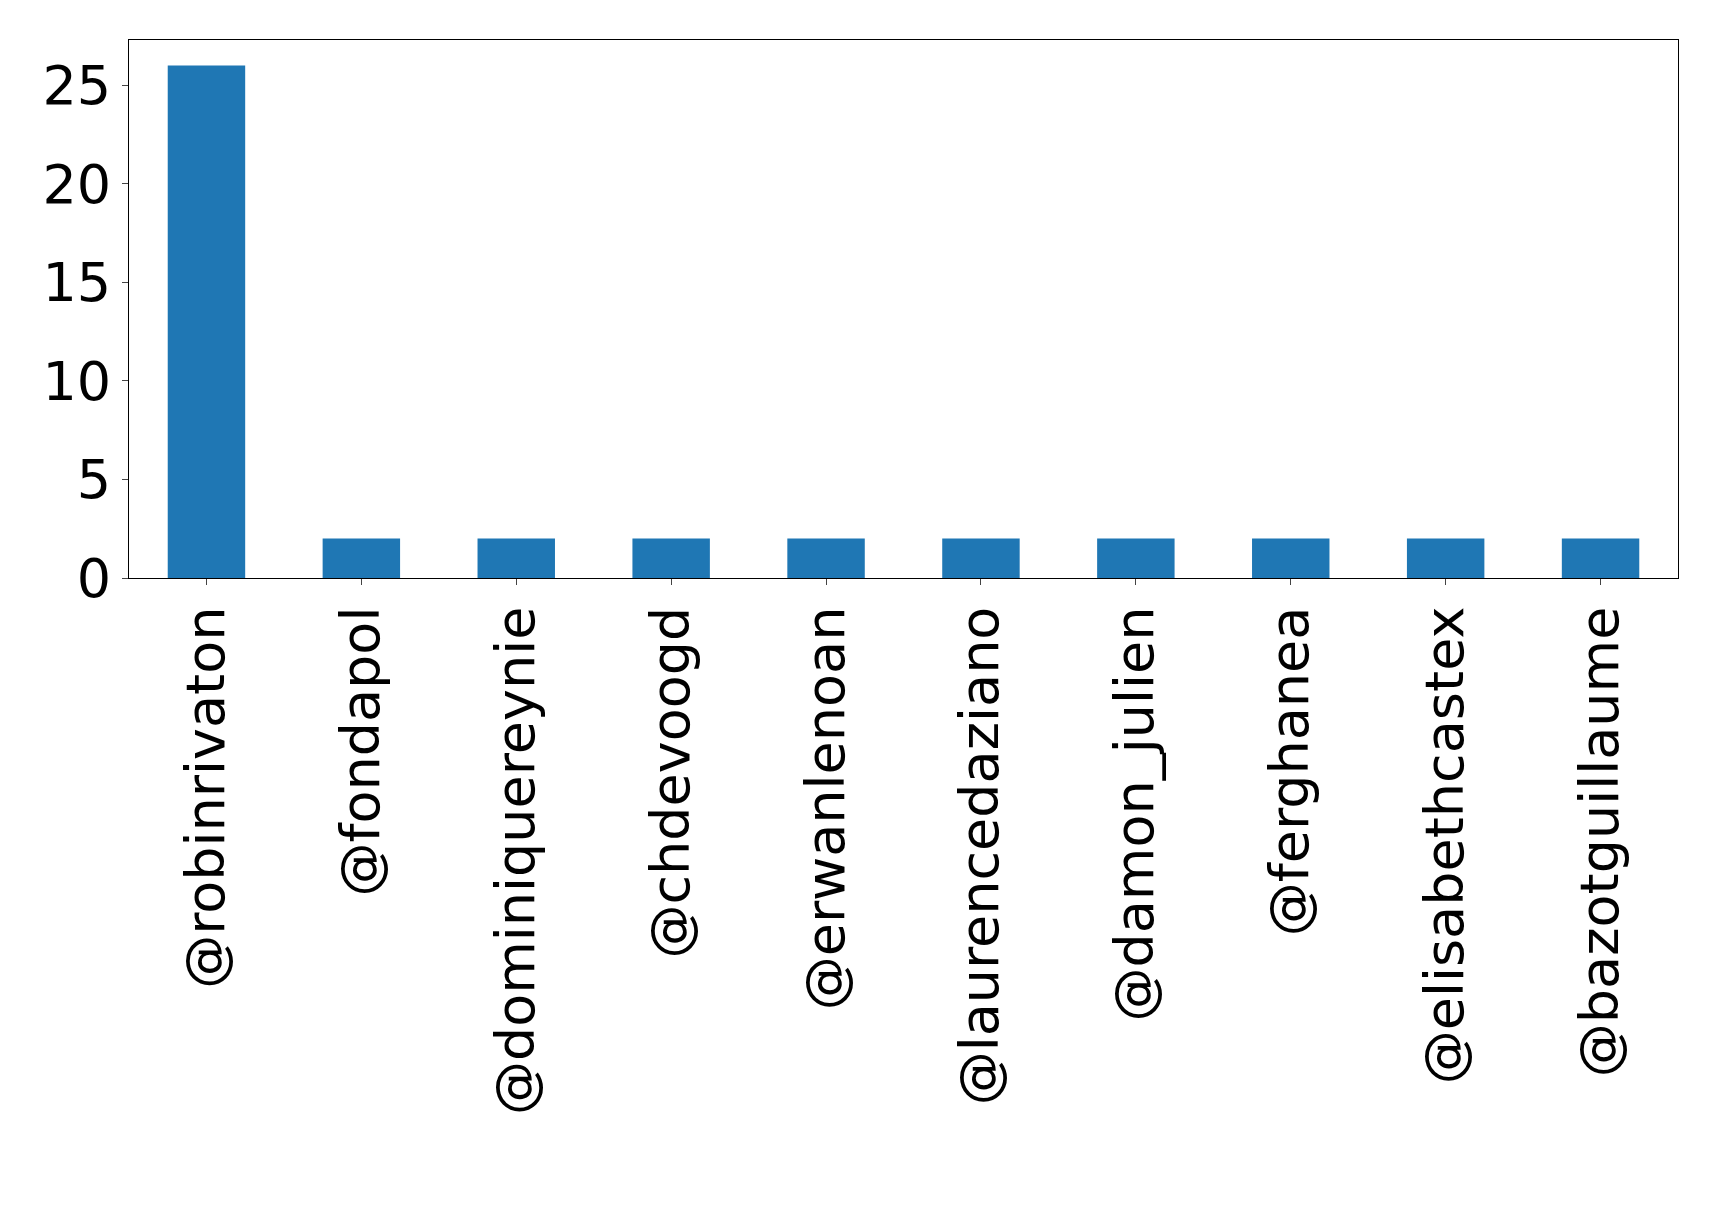 The width and height of the screenshot is (1719, 1216). What do you see at coordinates (825, 808) in the screenshot?
I see `x-tick-label: @erwanlenoan` at bounding box center [825, 808].